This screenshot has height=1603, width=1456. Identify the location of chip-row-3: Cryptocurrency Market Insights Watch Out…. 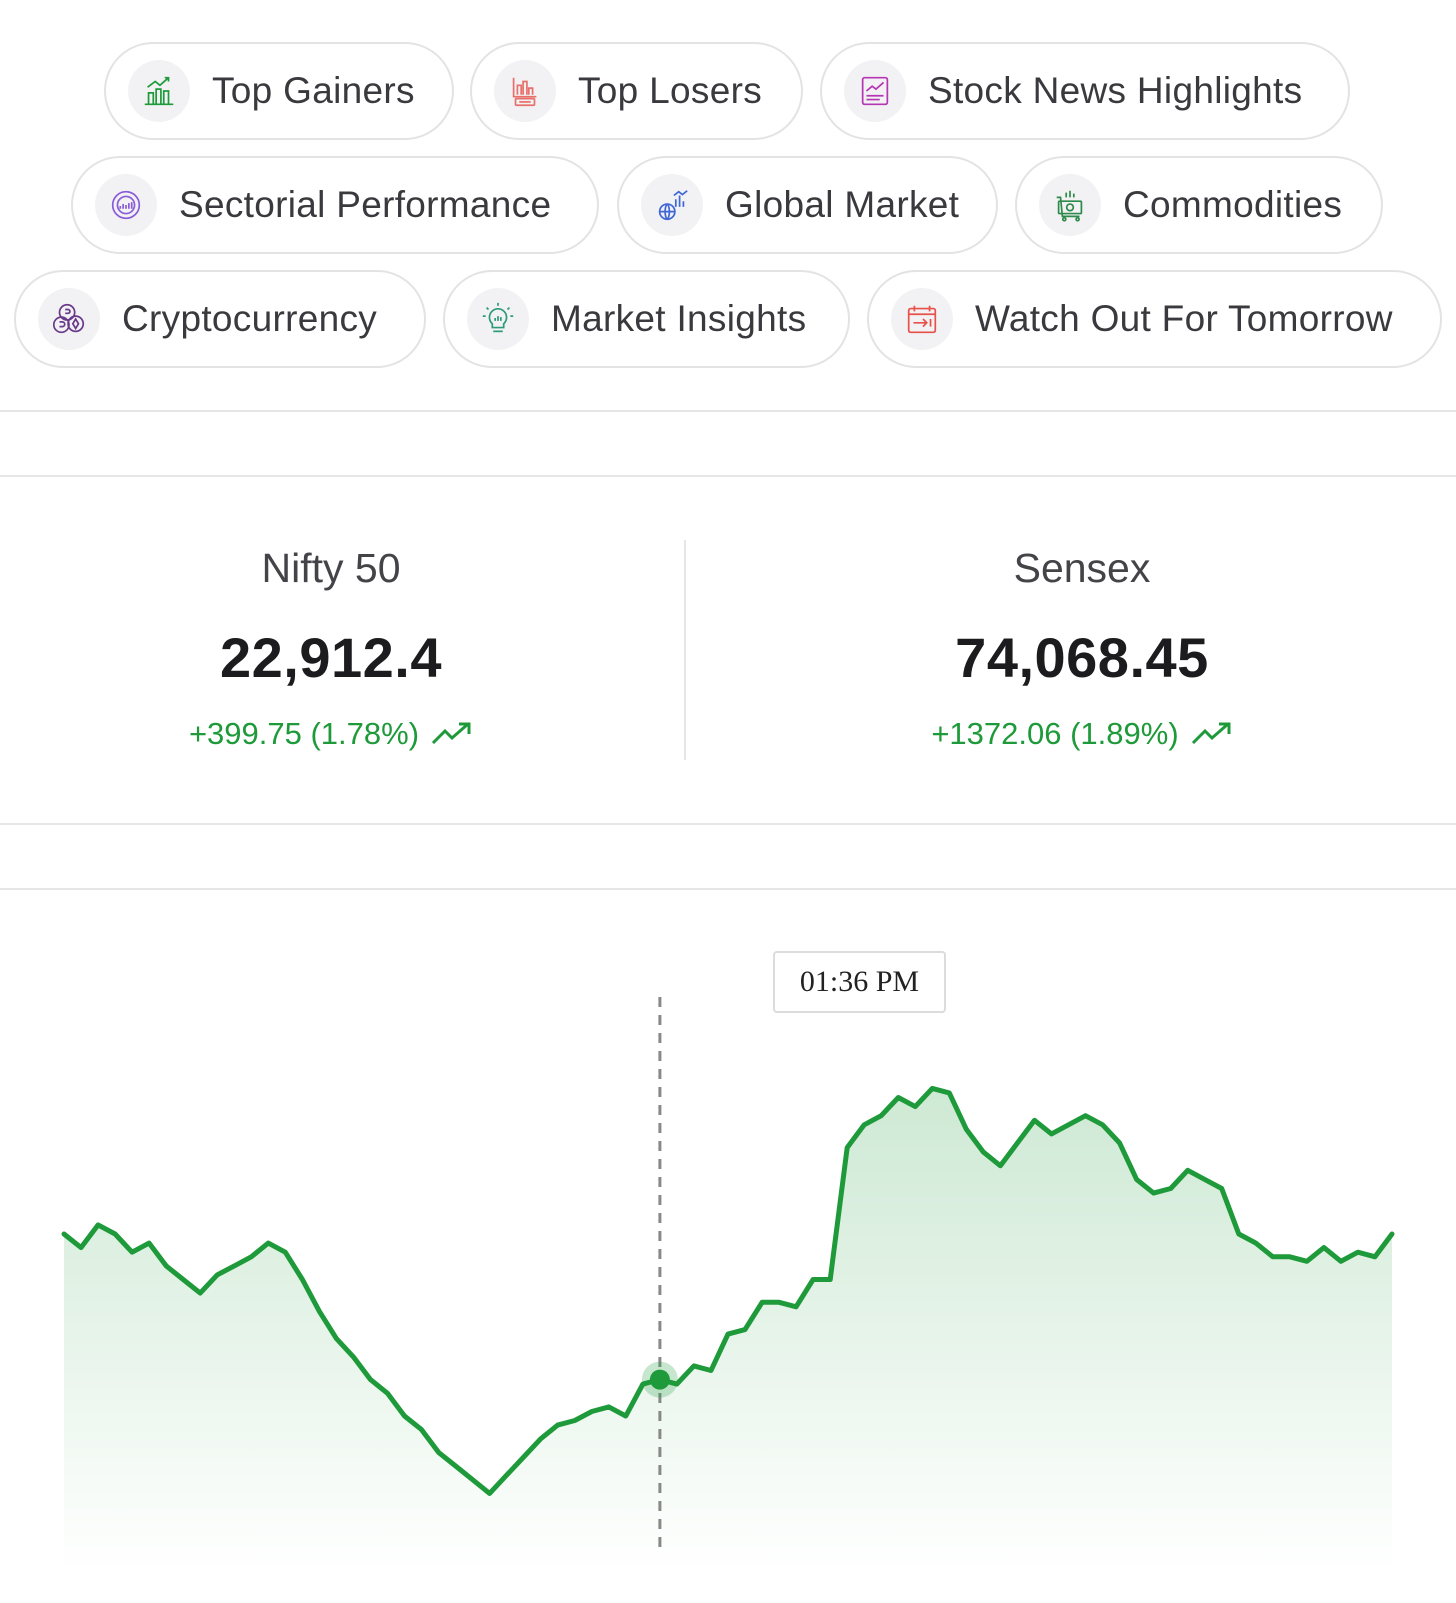
(728, 319).